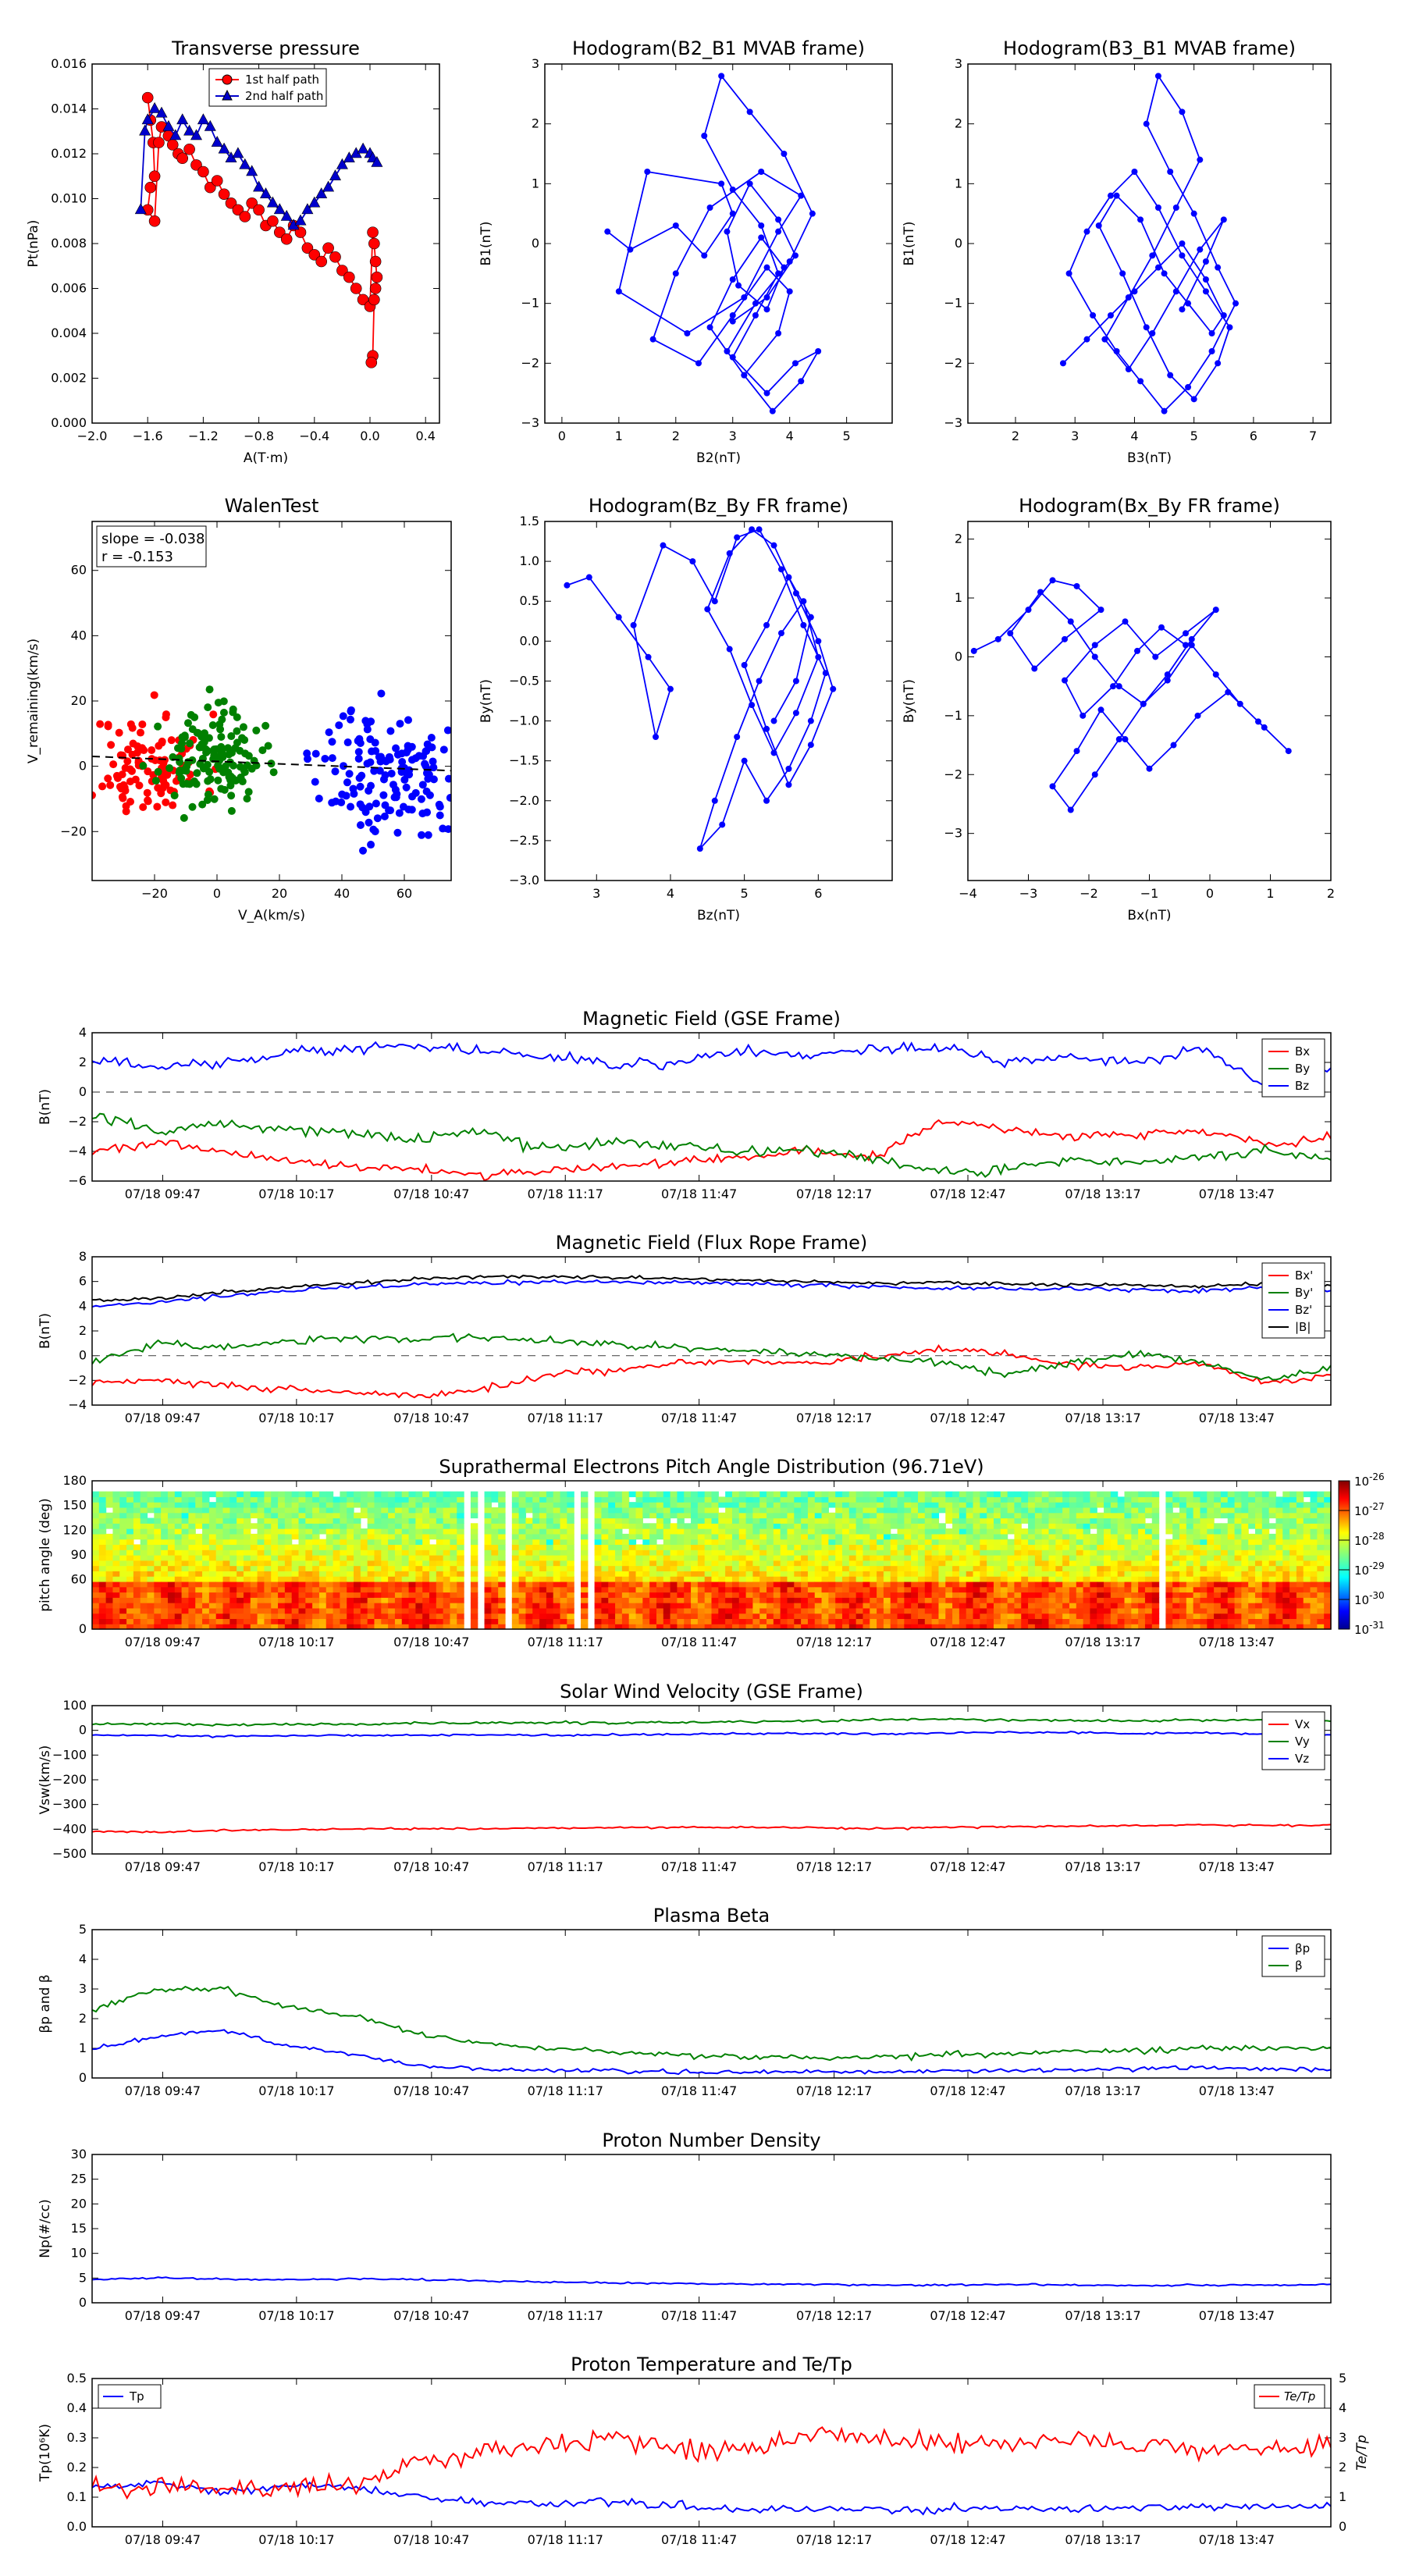 Image resolution: width=1405 pixels, height=2576 pixels. What do you see at coordinates (953, 715) in the screenshot?
I see `y-tick-label: −1` at bounding box center [953, 715].